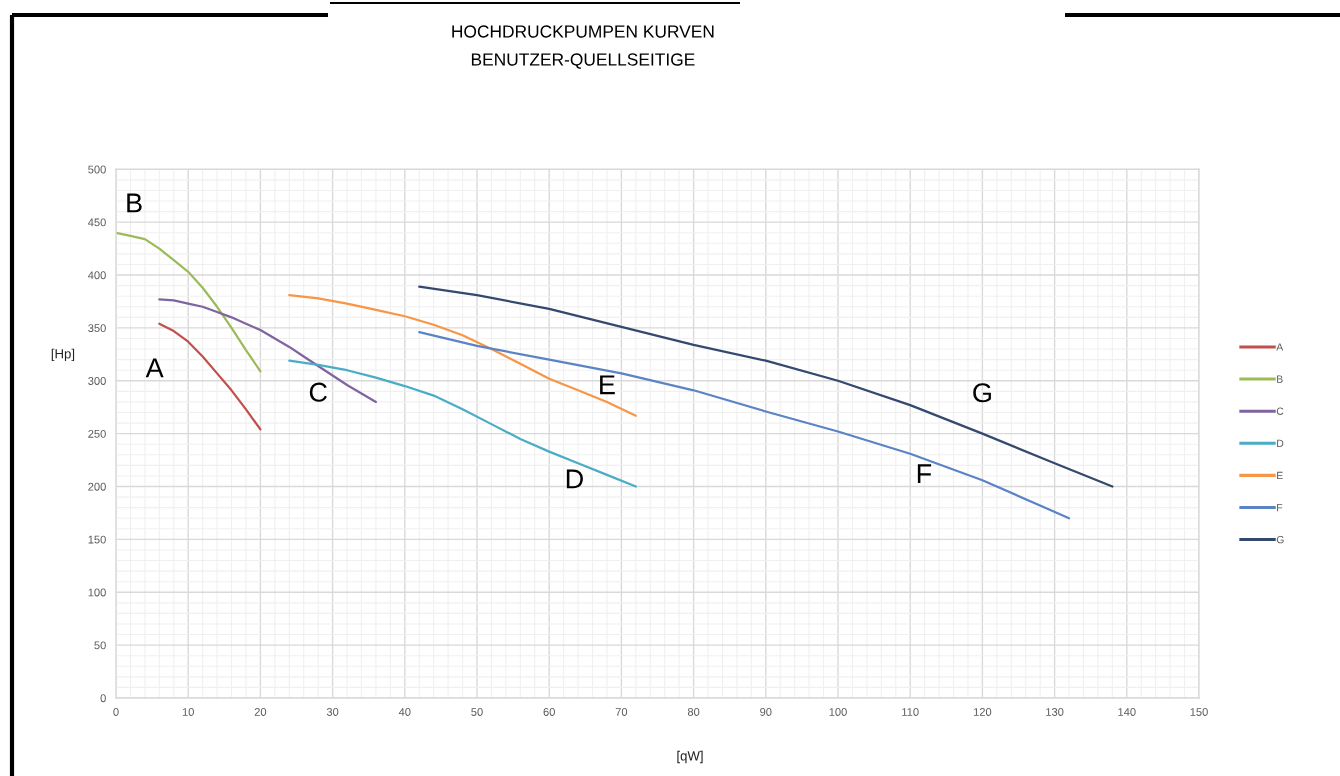  Describe the element at coordinates (583, 61) in the screenshot. I see `chart-subtitle: BENUTZER-QUELLSEITIGE` at that location.